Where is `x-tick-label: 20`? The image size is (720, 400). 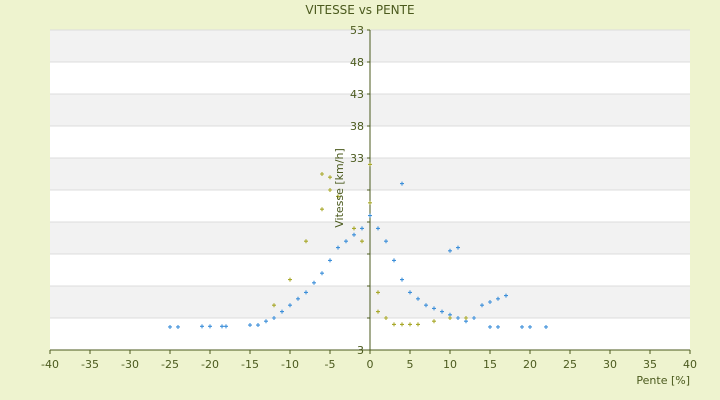
x-tick-label: 20 is located at coordinates (530, 364).